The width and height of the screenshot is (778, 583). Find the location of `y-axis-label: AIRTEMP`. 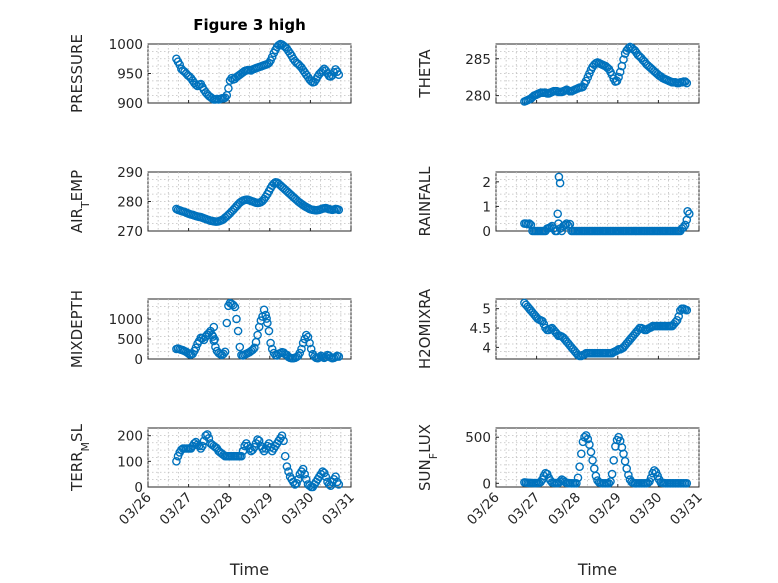

y-axis-label: AIRTEMP is located at coordinates (80, 201).